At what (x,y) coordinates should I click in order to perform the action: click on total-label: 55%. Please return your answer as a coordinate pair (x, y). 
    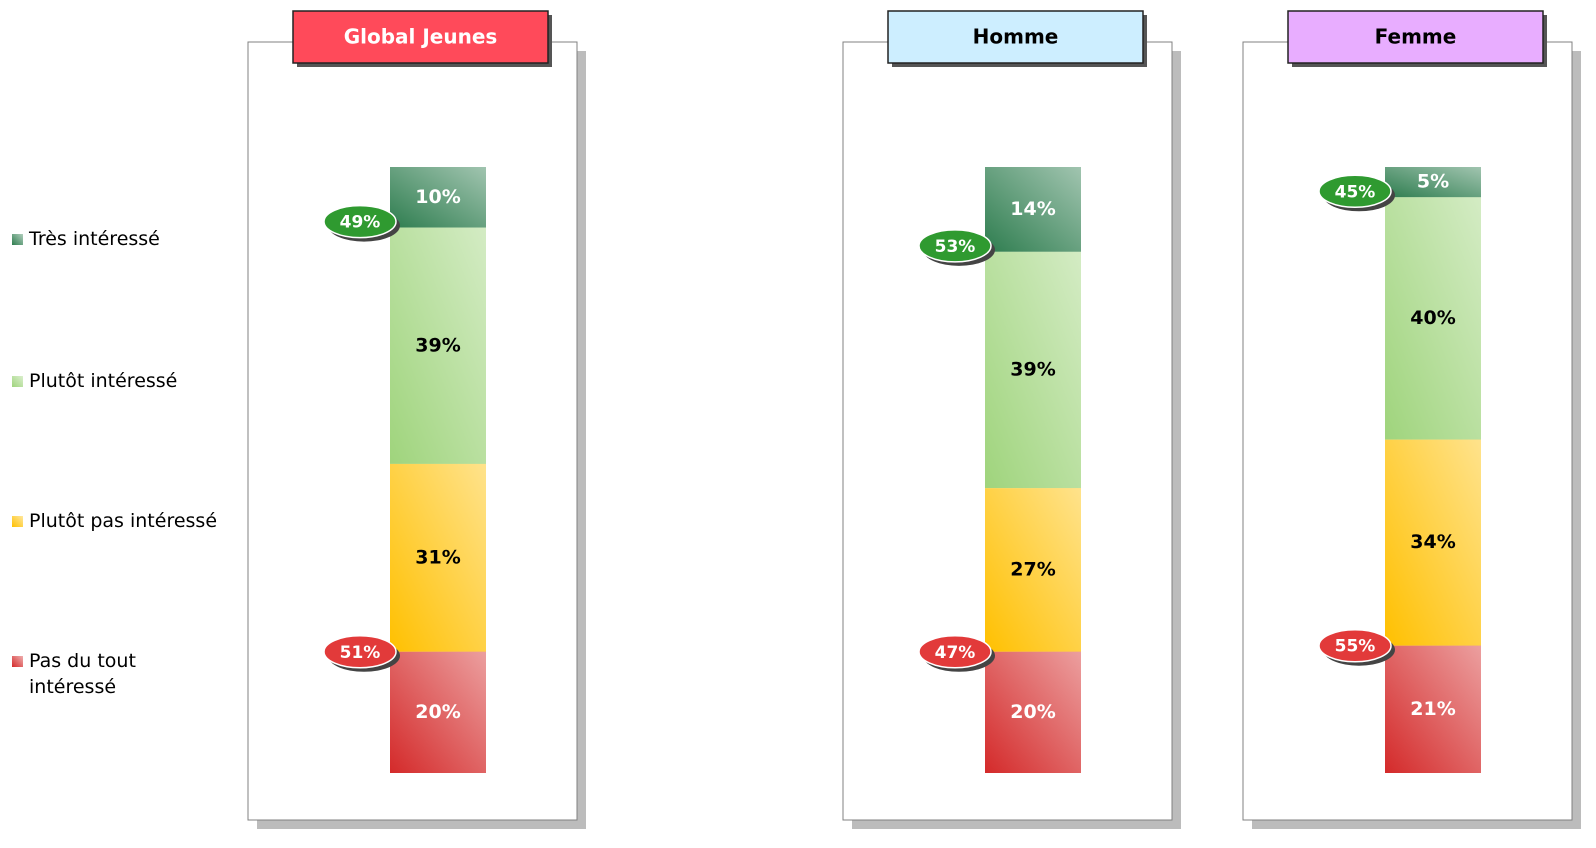
    Looking at the image, I should click on (1355, 647).